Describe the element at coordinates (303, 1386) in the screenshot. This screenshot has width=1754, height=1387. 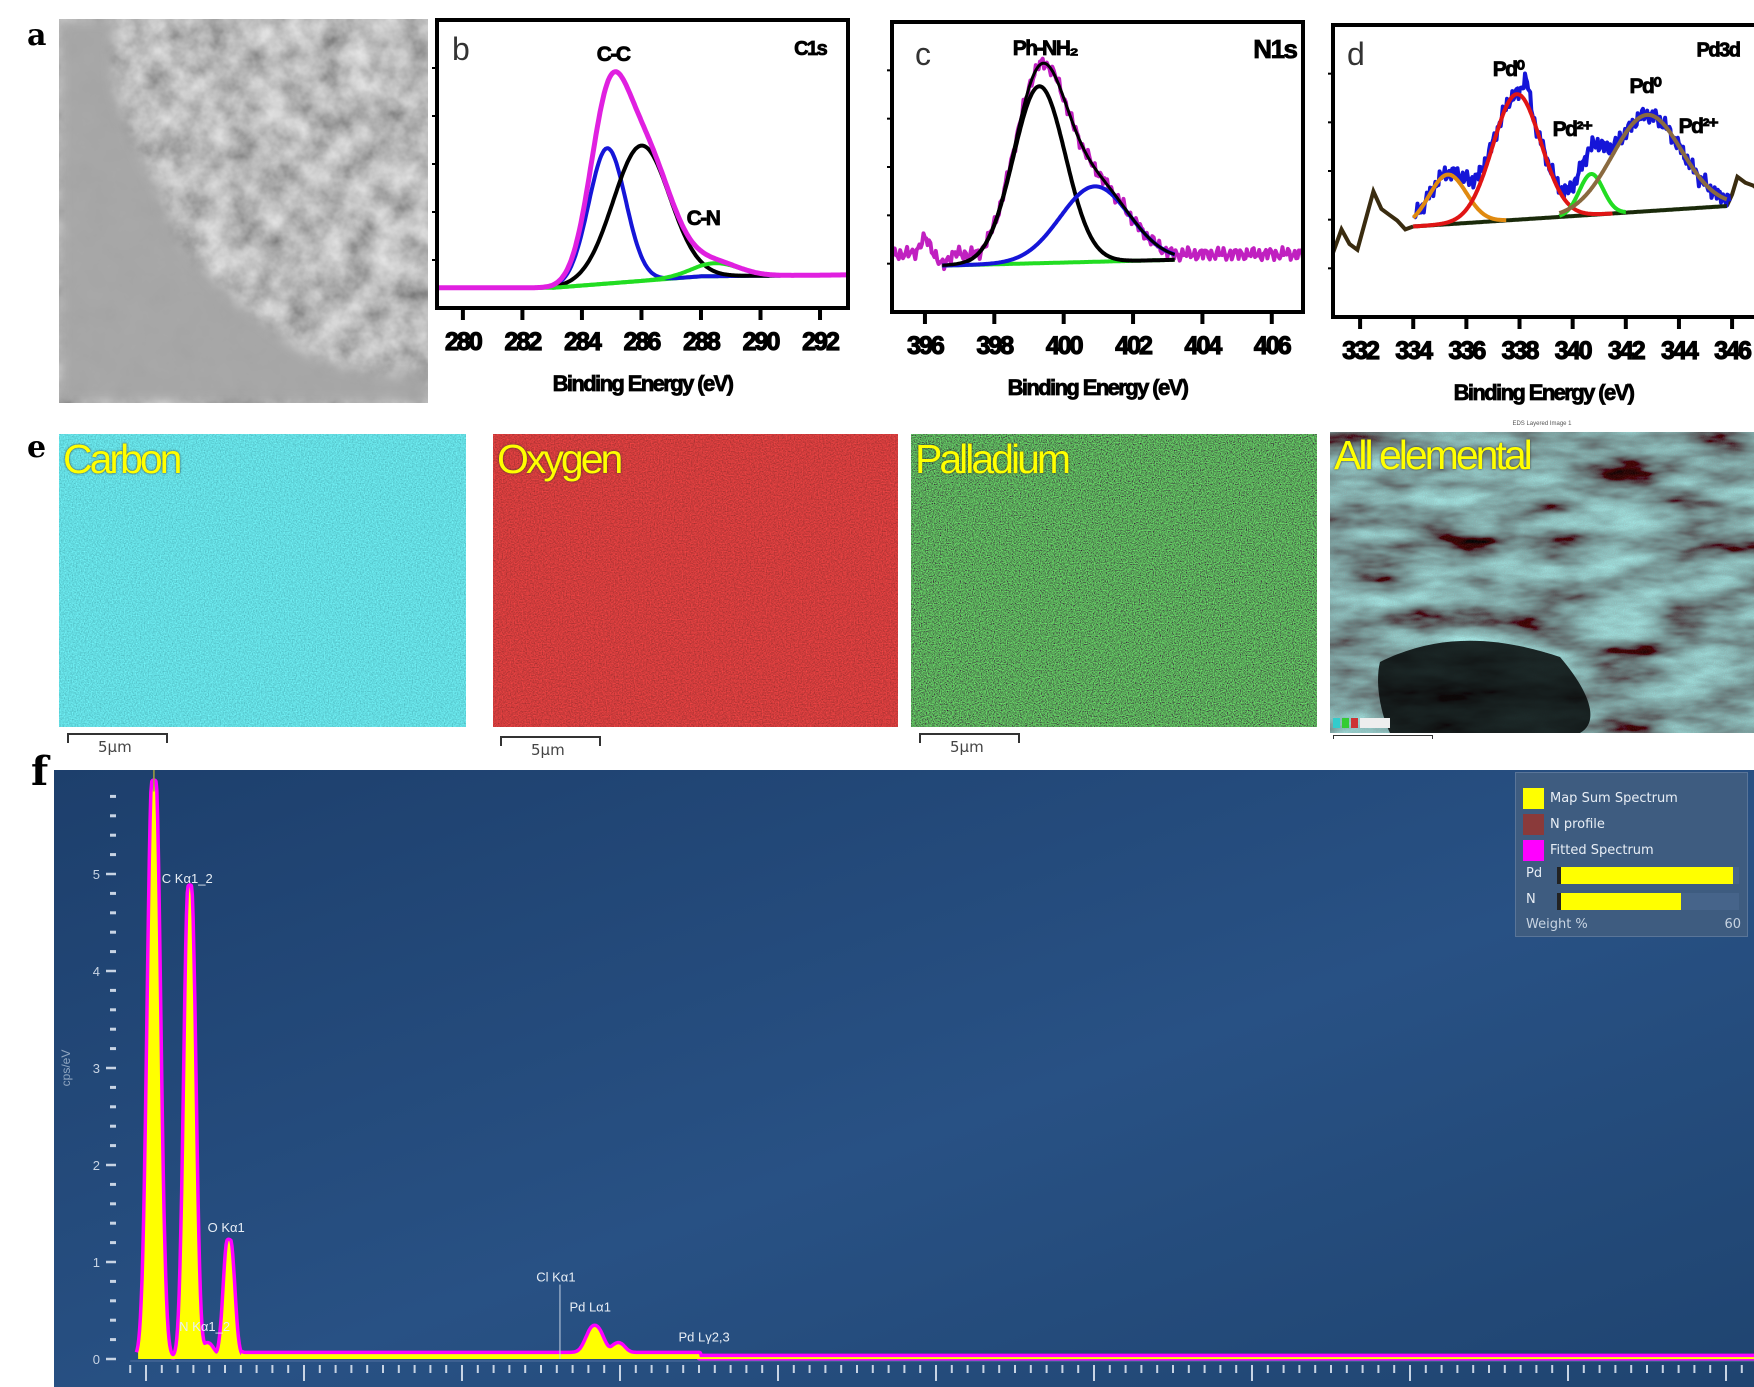
I see `x-tick-label: 1` at that location.